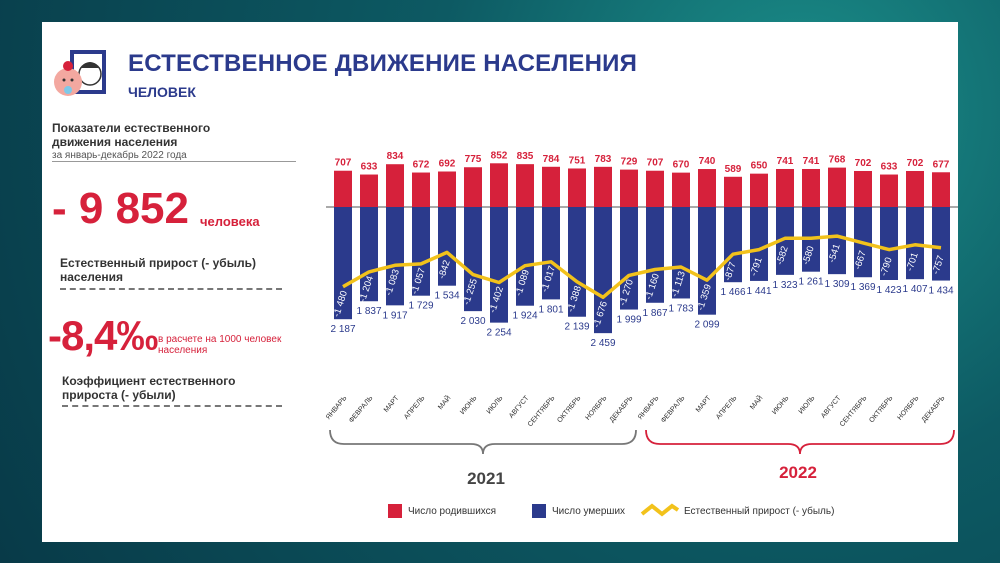 This screenshot has width=1000, height=563. Describe the element at coordinates (551, 159) in the screenshot. I see `births-data-label: 784` at that location.